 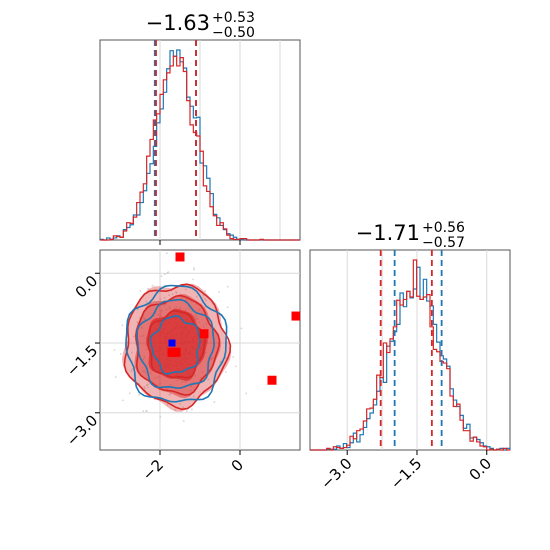 I want to click on hist2-xtick-label: −1.5, so click(x=406, y=473).